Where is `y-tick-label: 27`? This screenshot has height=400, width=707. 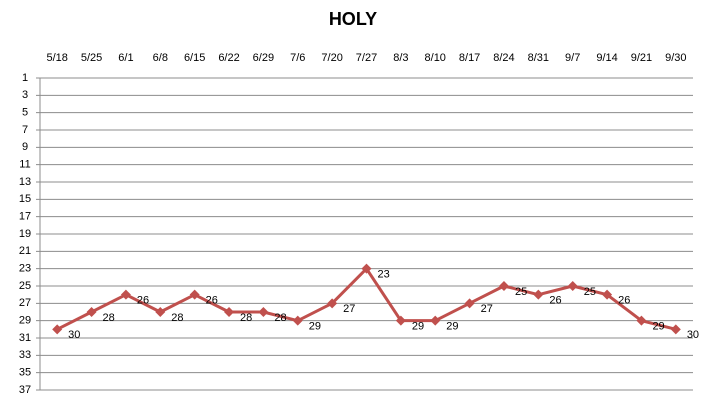 y-tick-label: 27 is located at coordinates (25, 303).